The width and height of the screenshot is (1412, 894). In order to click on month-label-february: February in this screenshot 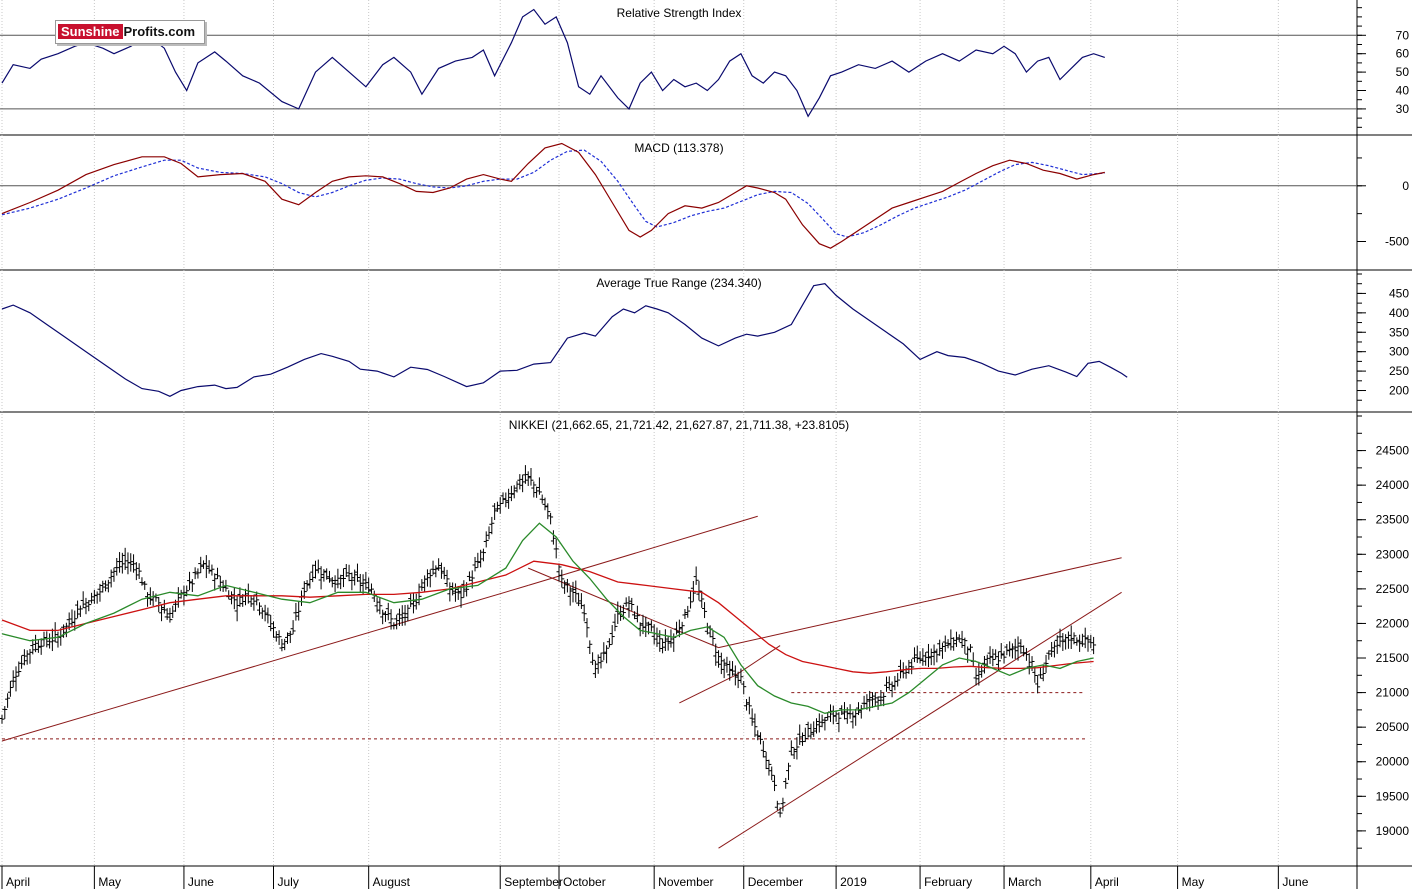, I will do `click(948, 882)`.